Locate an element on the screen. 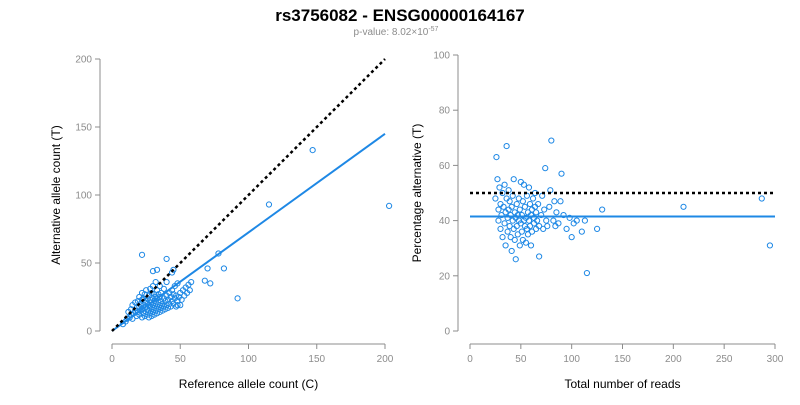 The width and height of the screenshot is (800, 405). left-y-axis-label: Alternative allele count (T) is located at coordinates (56, 194).